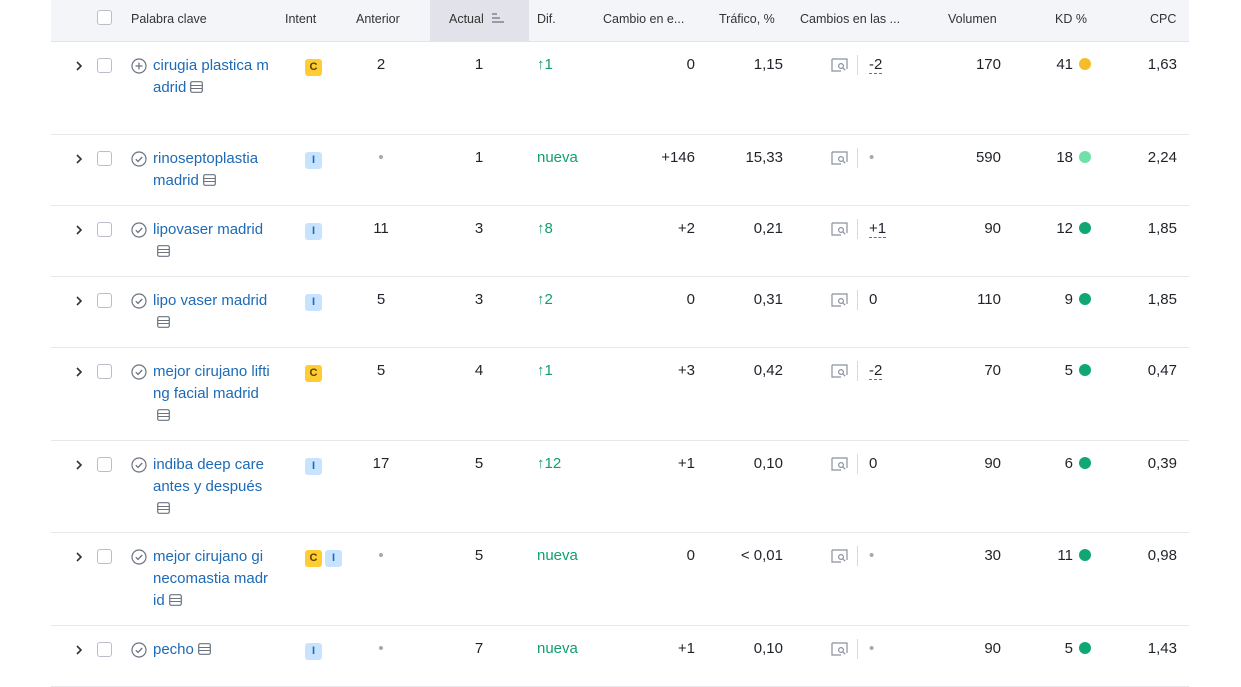 The height and width of the screenshot is (687, 1241). What do you see at coordinates (1064, 228) in the screenshot?
I see `kd-value: 12` at bounding box center [1064, 228].